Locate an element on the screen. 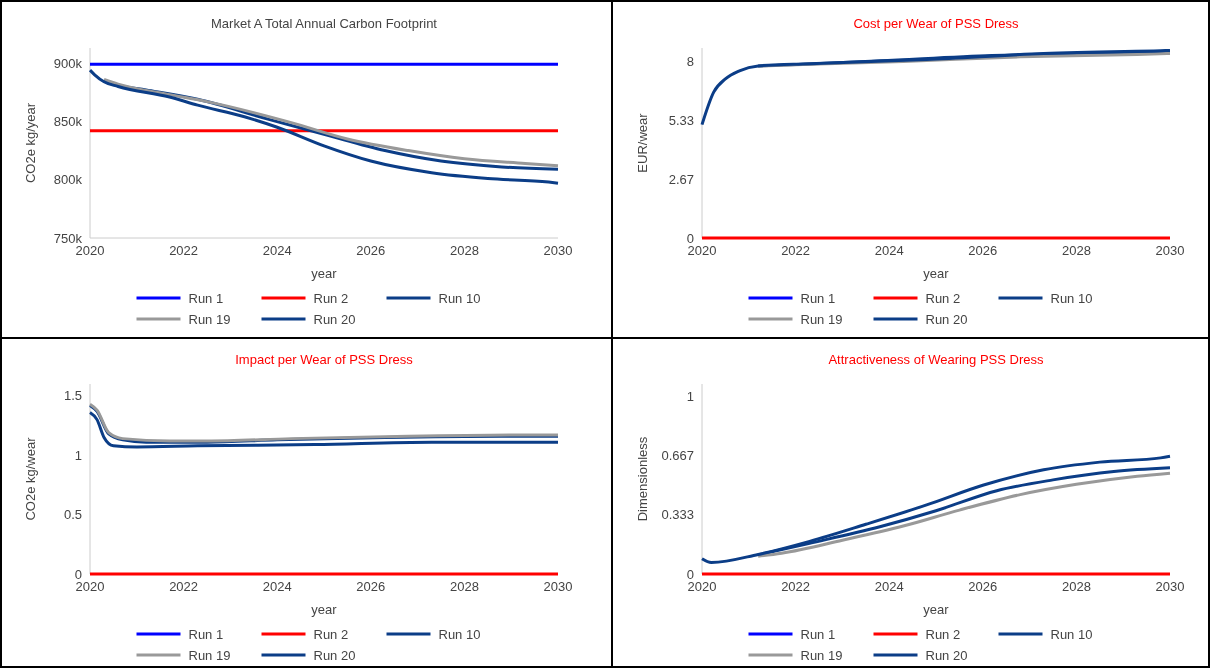  y-axis-title: CO2e kg/wear is located at coordinates (30, 478).